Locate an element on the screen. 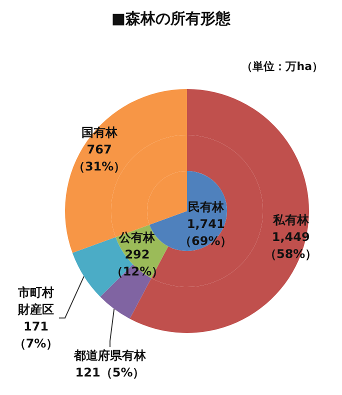 Image resolution: width=342 pixels, height=395 pixels. slice-label: 私有林 is located at coordinates (291, 219).